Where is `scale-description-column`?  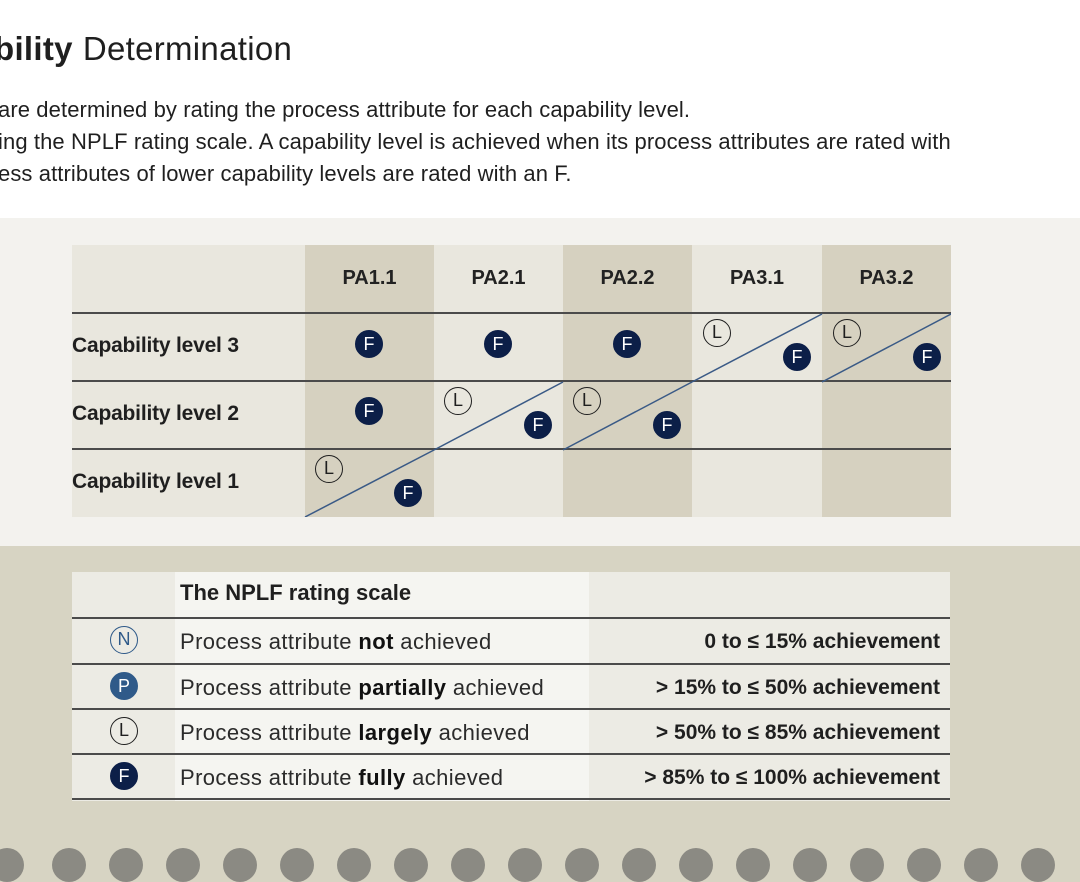
scale-description-column is located at coordinates (382, 686).